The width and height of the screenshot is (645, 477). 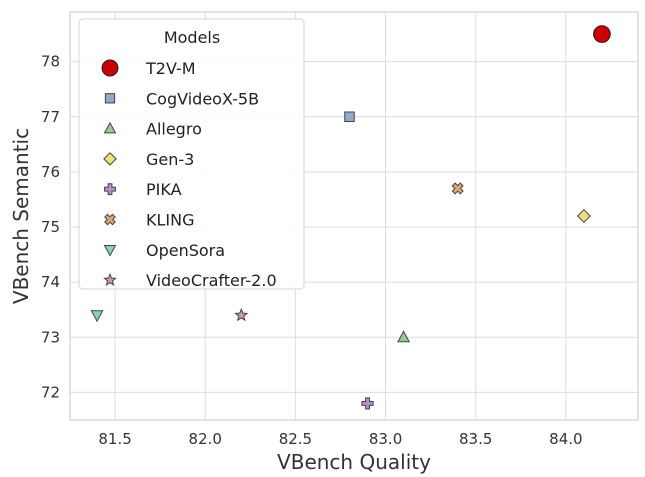 I want to click on data-point-cogvideox-5b, so click(x=349, y=117).